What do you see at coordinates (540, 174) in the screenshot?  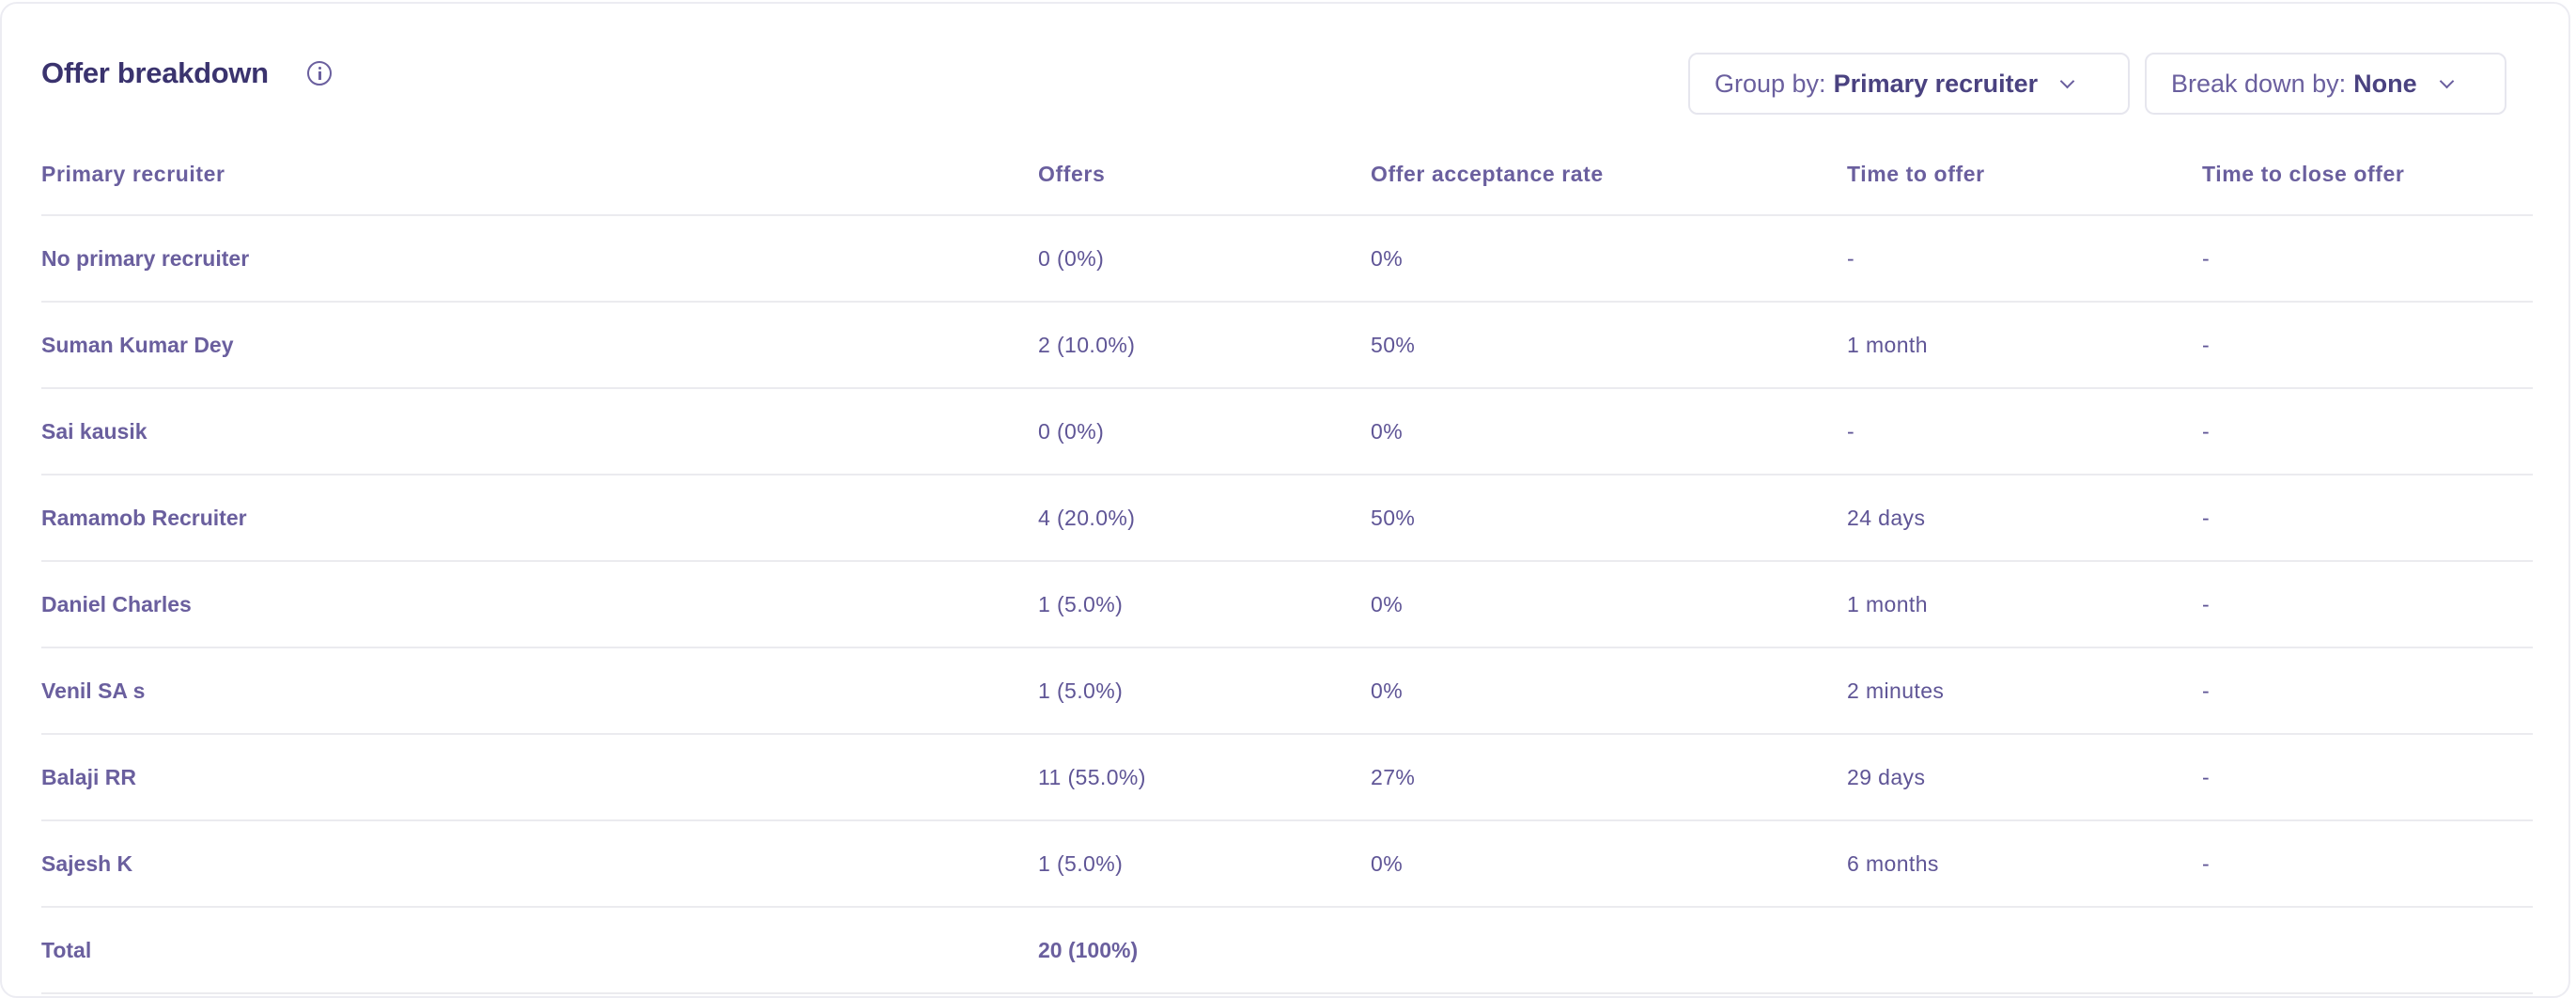 I see `column-header: Primary recruiter` at bounding box center [540, 174].